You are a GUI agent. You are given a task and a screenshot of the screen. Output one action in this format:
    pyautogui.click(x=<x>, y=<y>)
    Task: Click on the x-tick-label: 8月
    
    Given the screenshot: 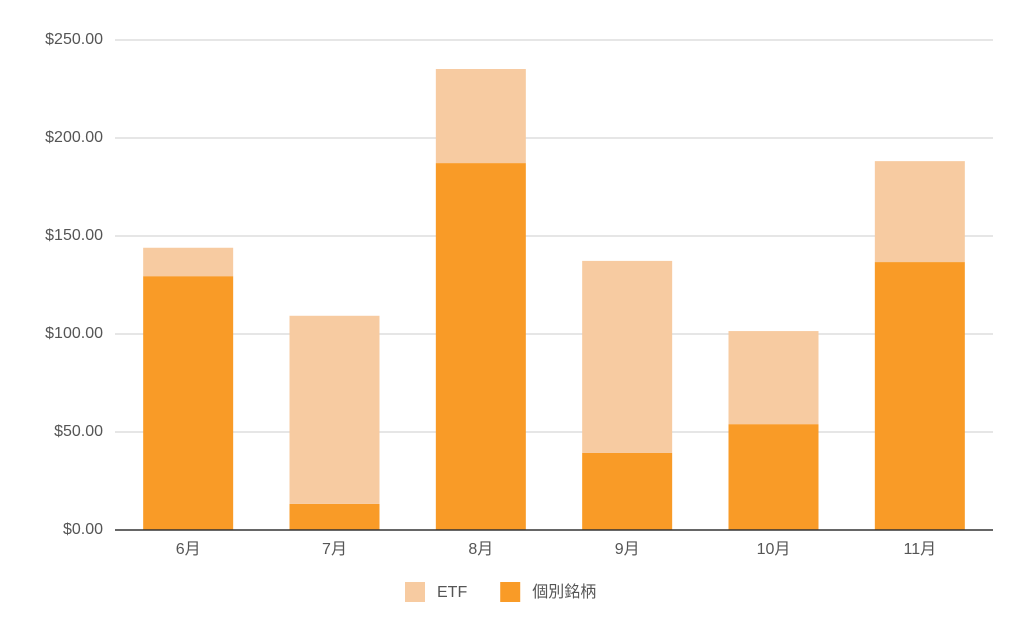 What is the action you would take?
    pyautogui.click(x=480, y=549)
    